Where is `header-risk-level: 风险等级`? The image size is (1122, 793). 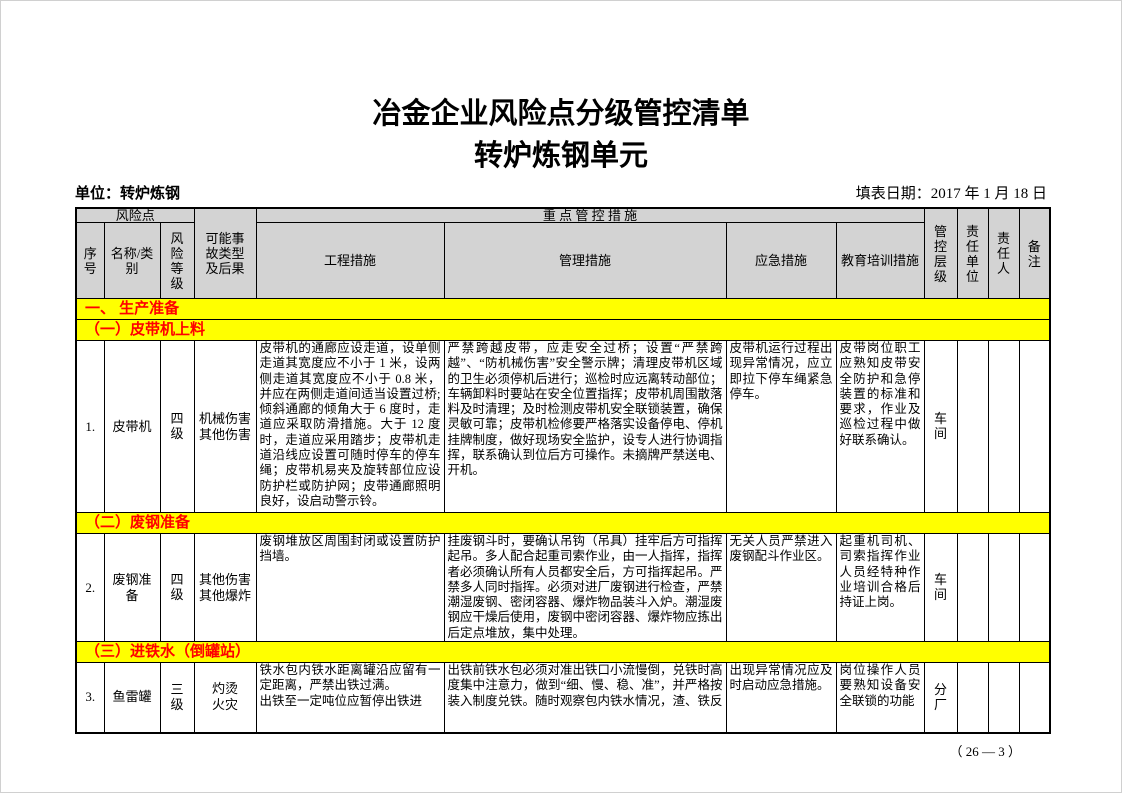
header-risk-level: 风险等级 is located at coordinates (177, 260).